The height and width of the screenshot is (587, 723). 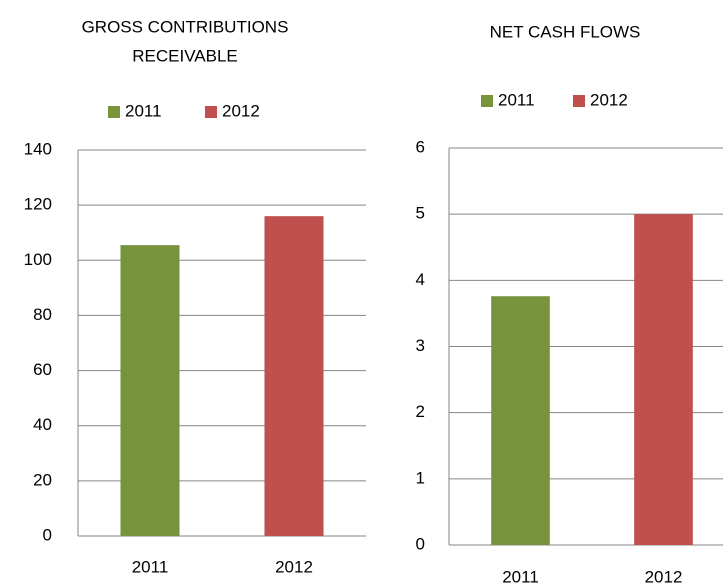 What do you see at coordinates (38, 259) in the screenshot?
I see `y-tick-label: 100` at bounding box center [38, 259].